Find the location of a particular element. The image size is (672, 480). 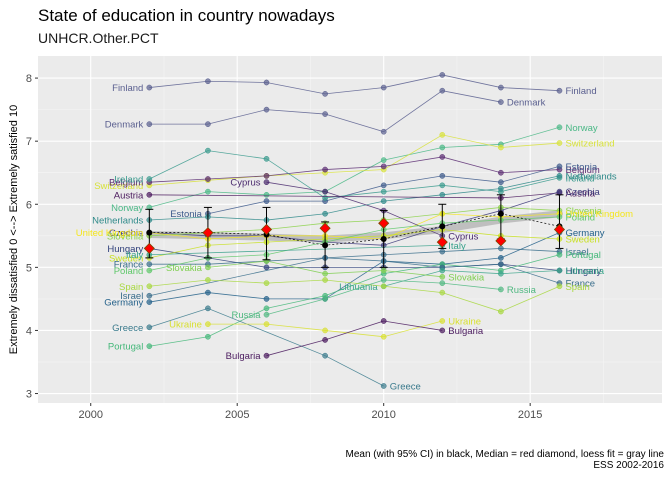

series-spain: Spain Spain is located at coordinates (354, 296).